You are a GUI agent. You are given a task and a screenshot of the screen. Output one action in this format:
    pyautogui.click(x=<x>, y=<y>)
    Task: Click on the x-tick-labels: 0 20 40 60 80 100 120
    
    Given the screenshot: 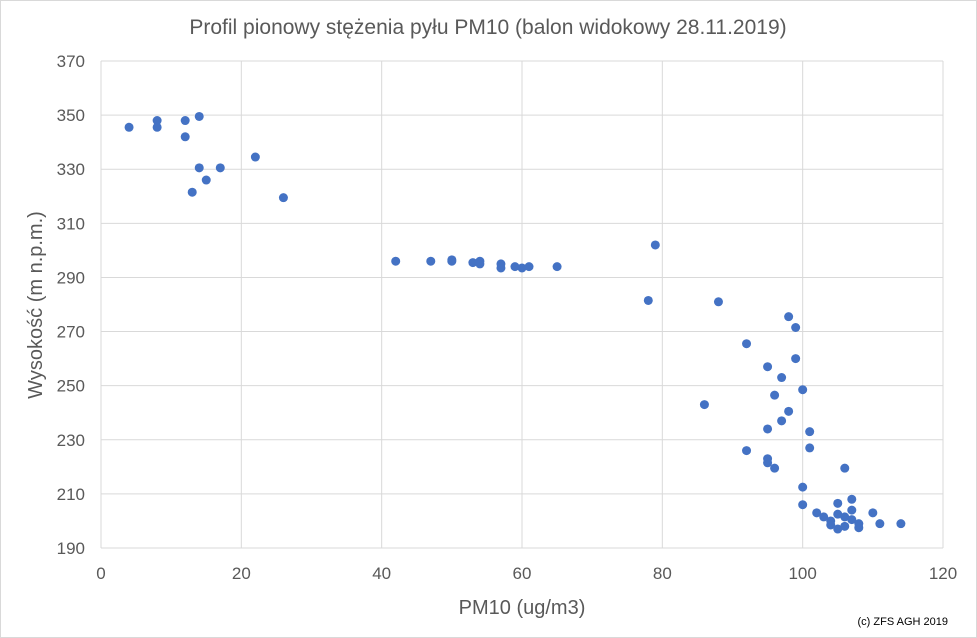 What is the action you would take?
    pyautogui.click(x=526, y=573)
    